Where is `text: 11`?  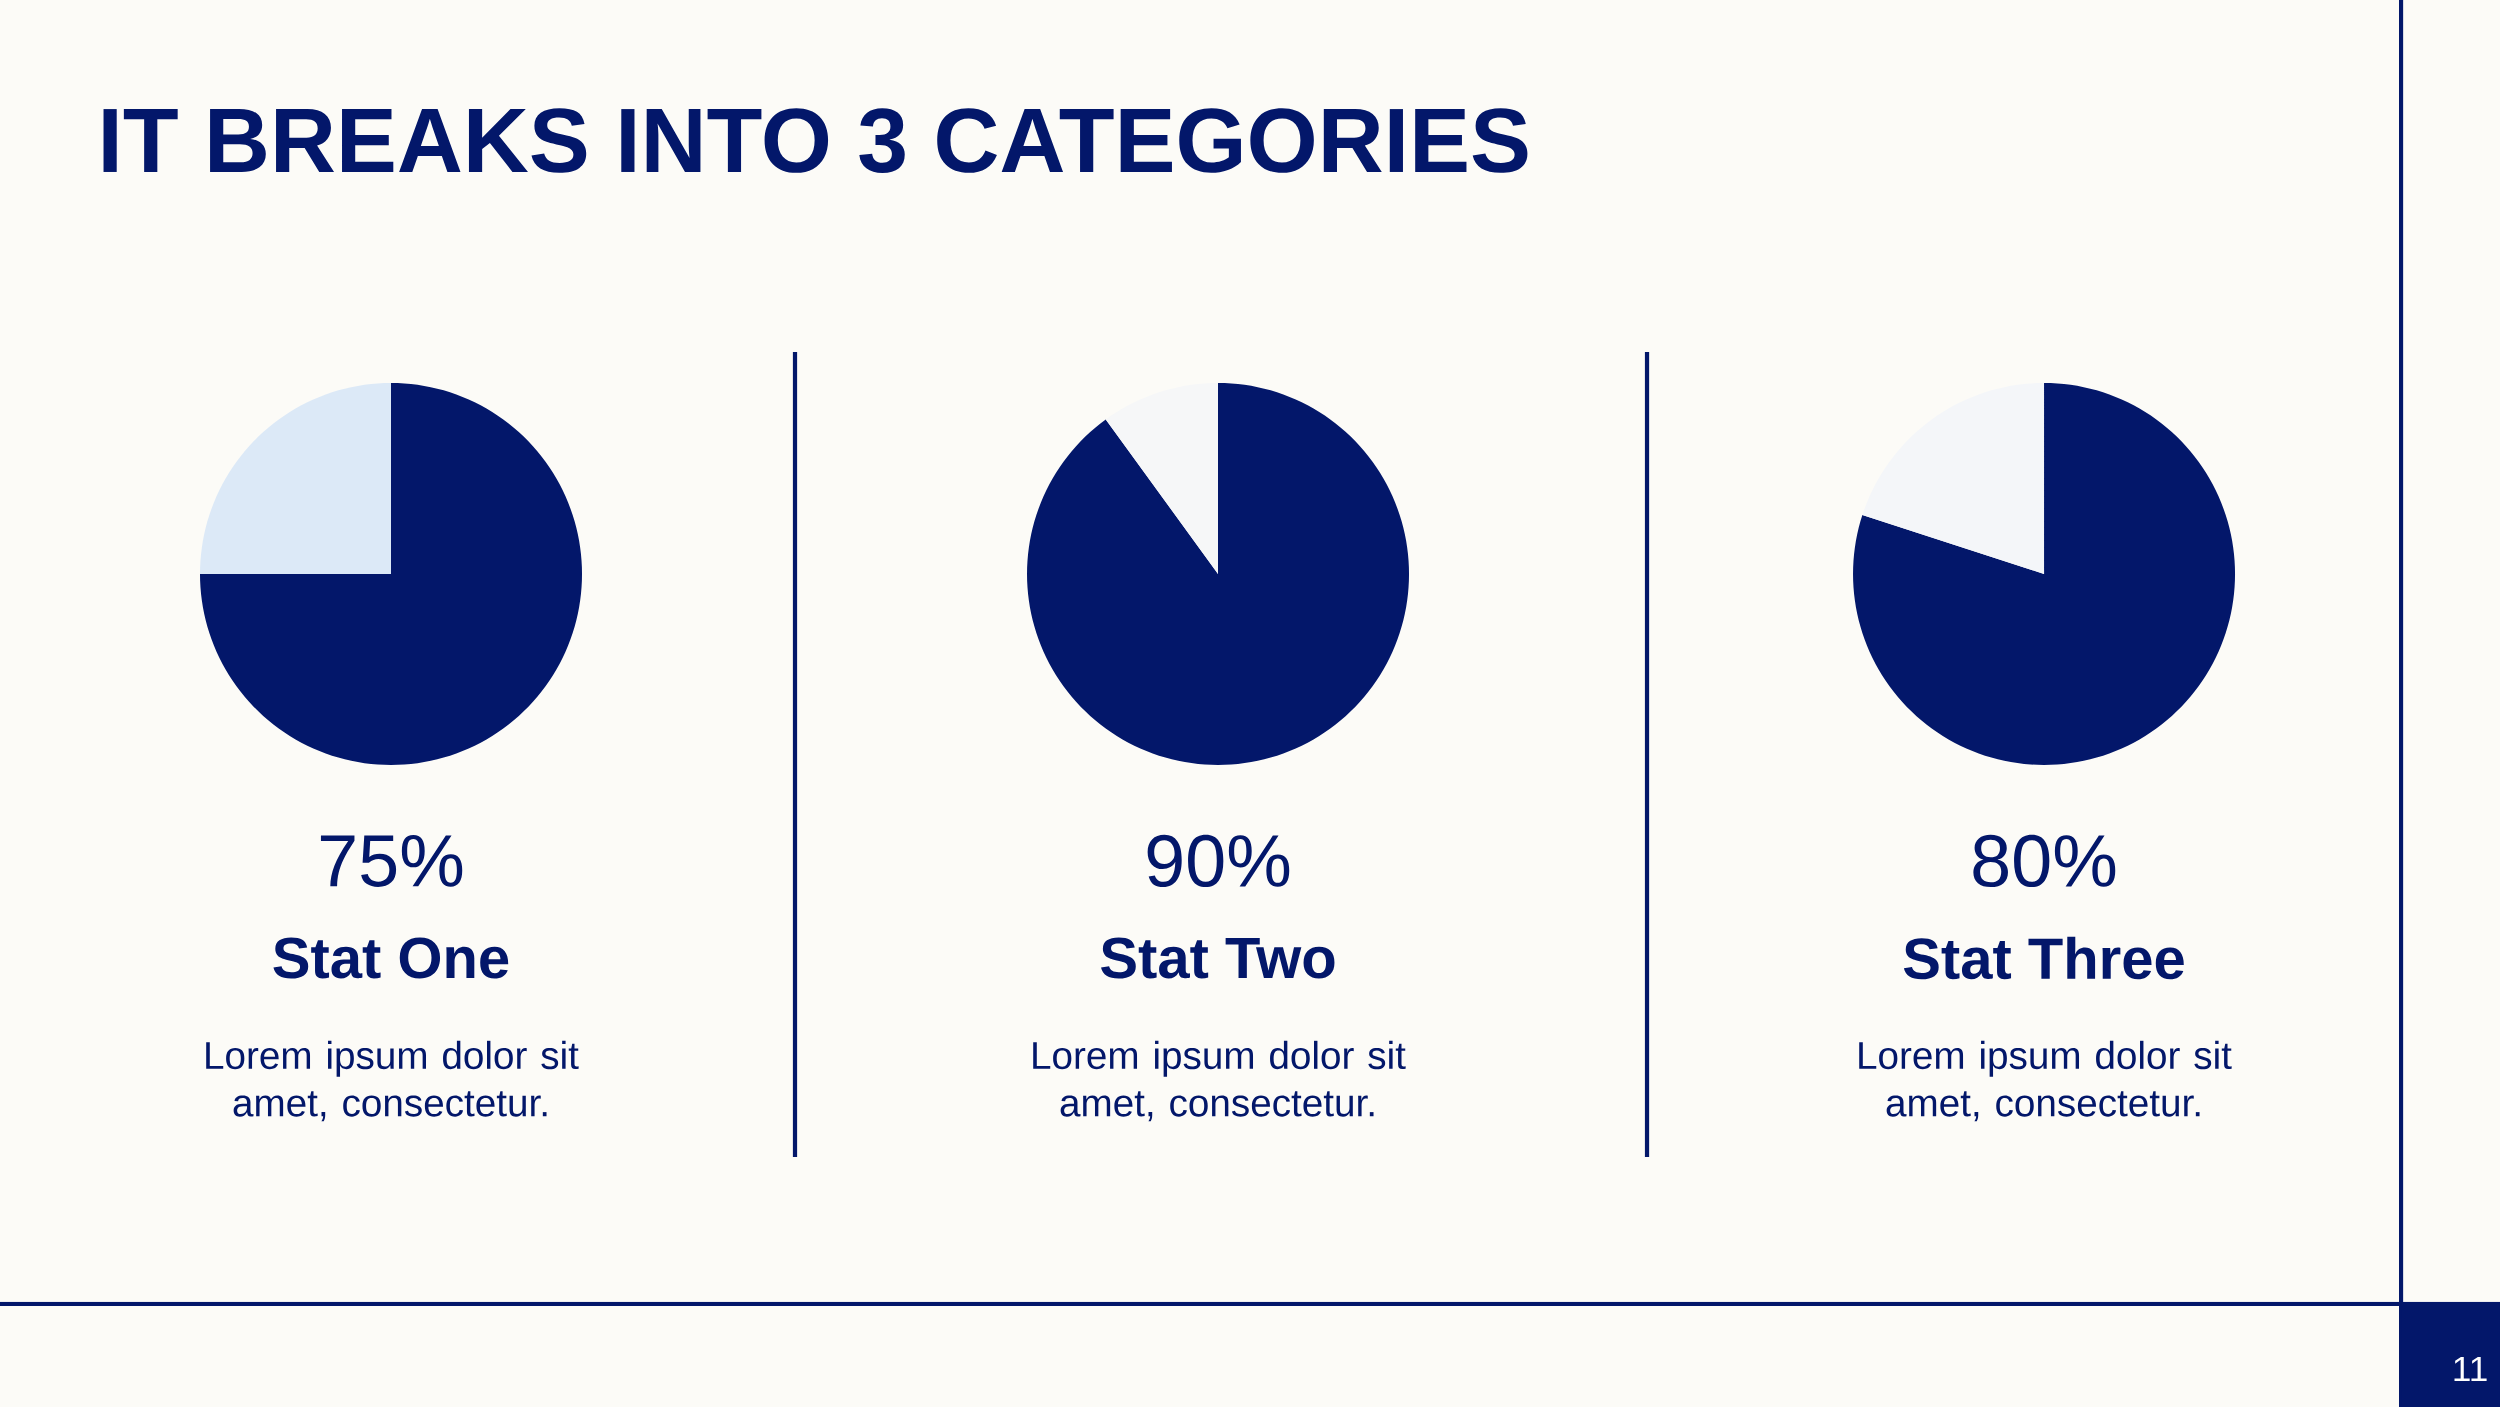
text: 11 is located at coordinates (2470, 1369).